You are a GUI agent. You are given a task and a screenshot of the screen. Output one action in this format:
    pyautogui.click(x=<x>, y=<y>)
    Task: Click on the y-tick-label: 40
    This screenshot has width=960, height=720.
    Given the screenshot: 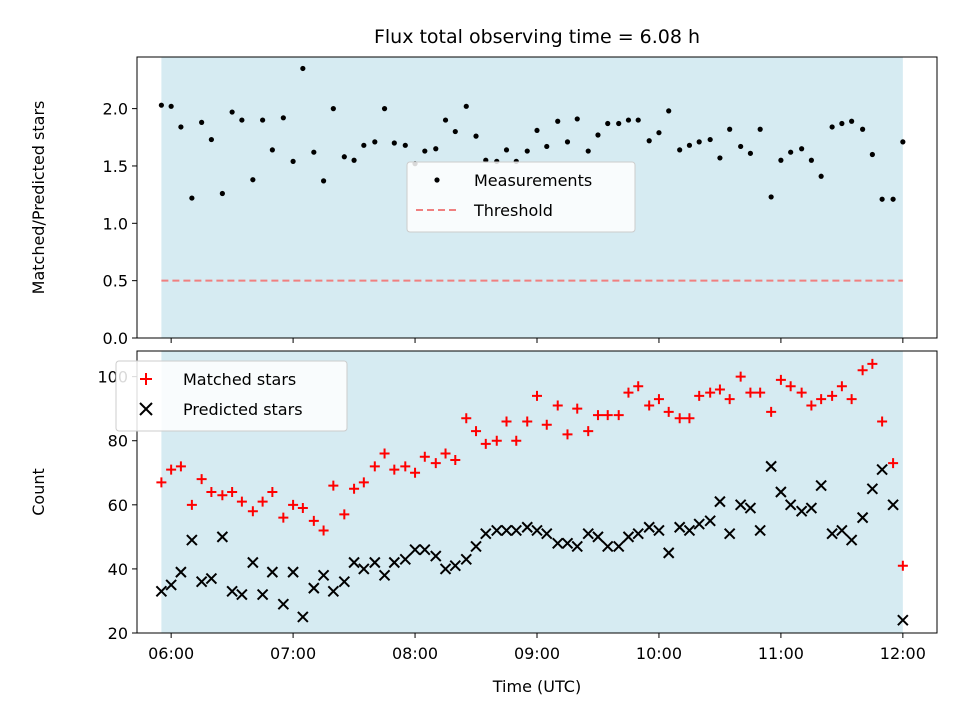 What is the action you would take?
    pyautogui.click(x=118, y=569)
    